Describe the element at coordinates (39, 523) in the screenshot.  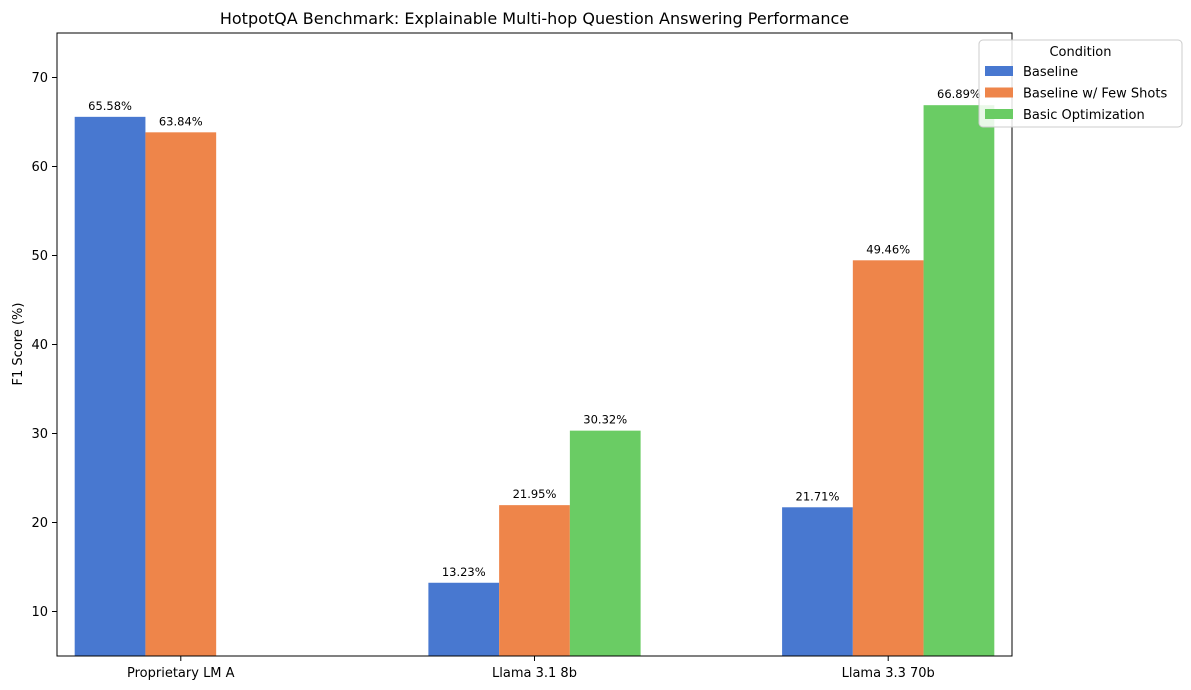
I see `y-tick-label: 20` at that location.